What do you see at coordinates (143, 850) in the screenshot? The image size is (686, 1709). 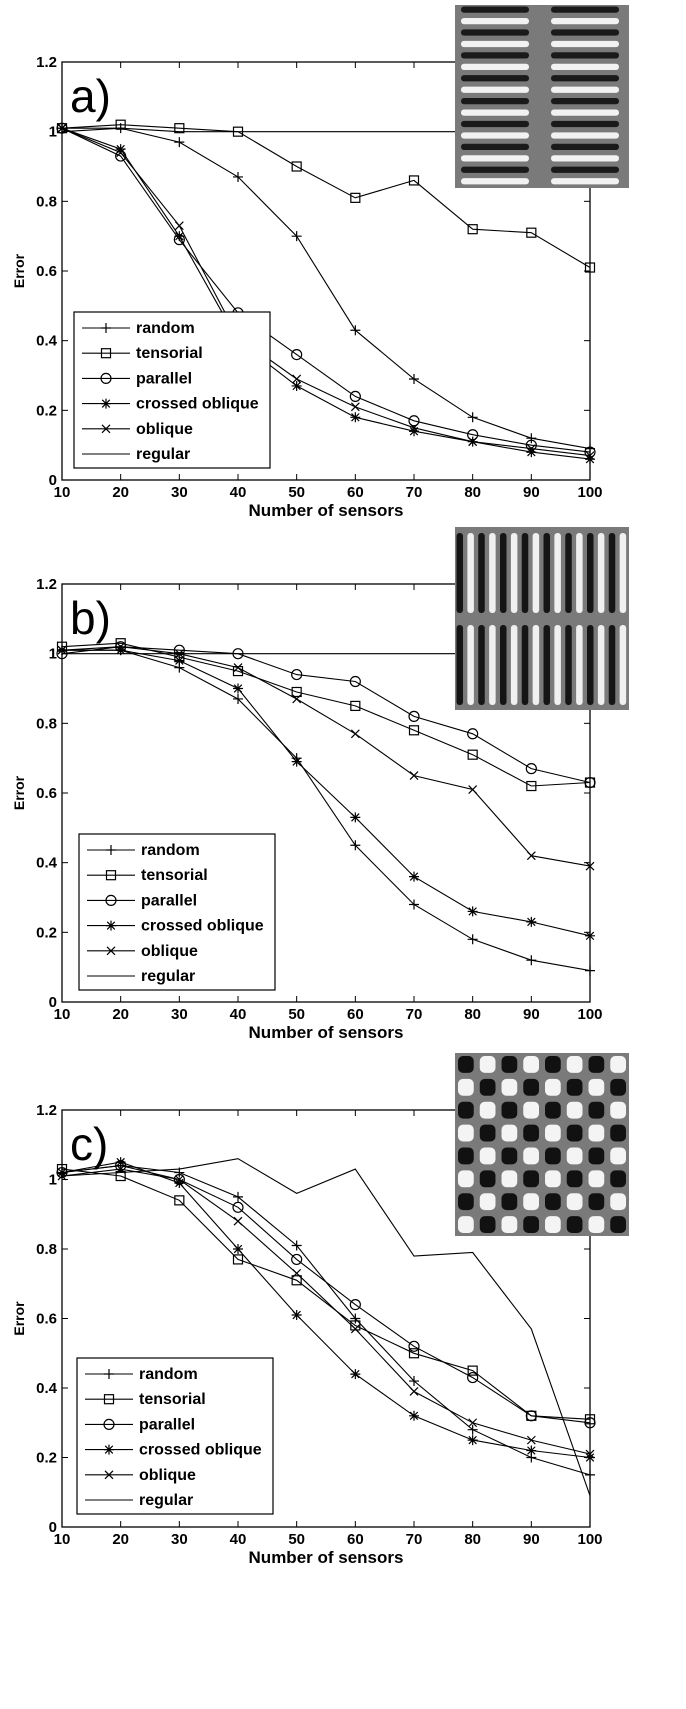 I see `legend-entry: random` at bounding box center [143, 850].